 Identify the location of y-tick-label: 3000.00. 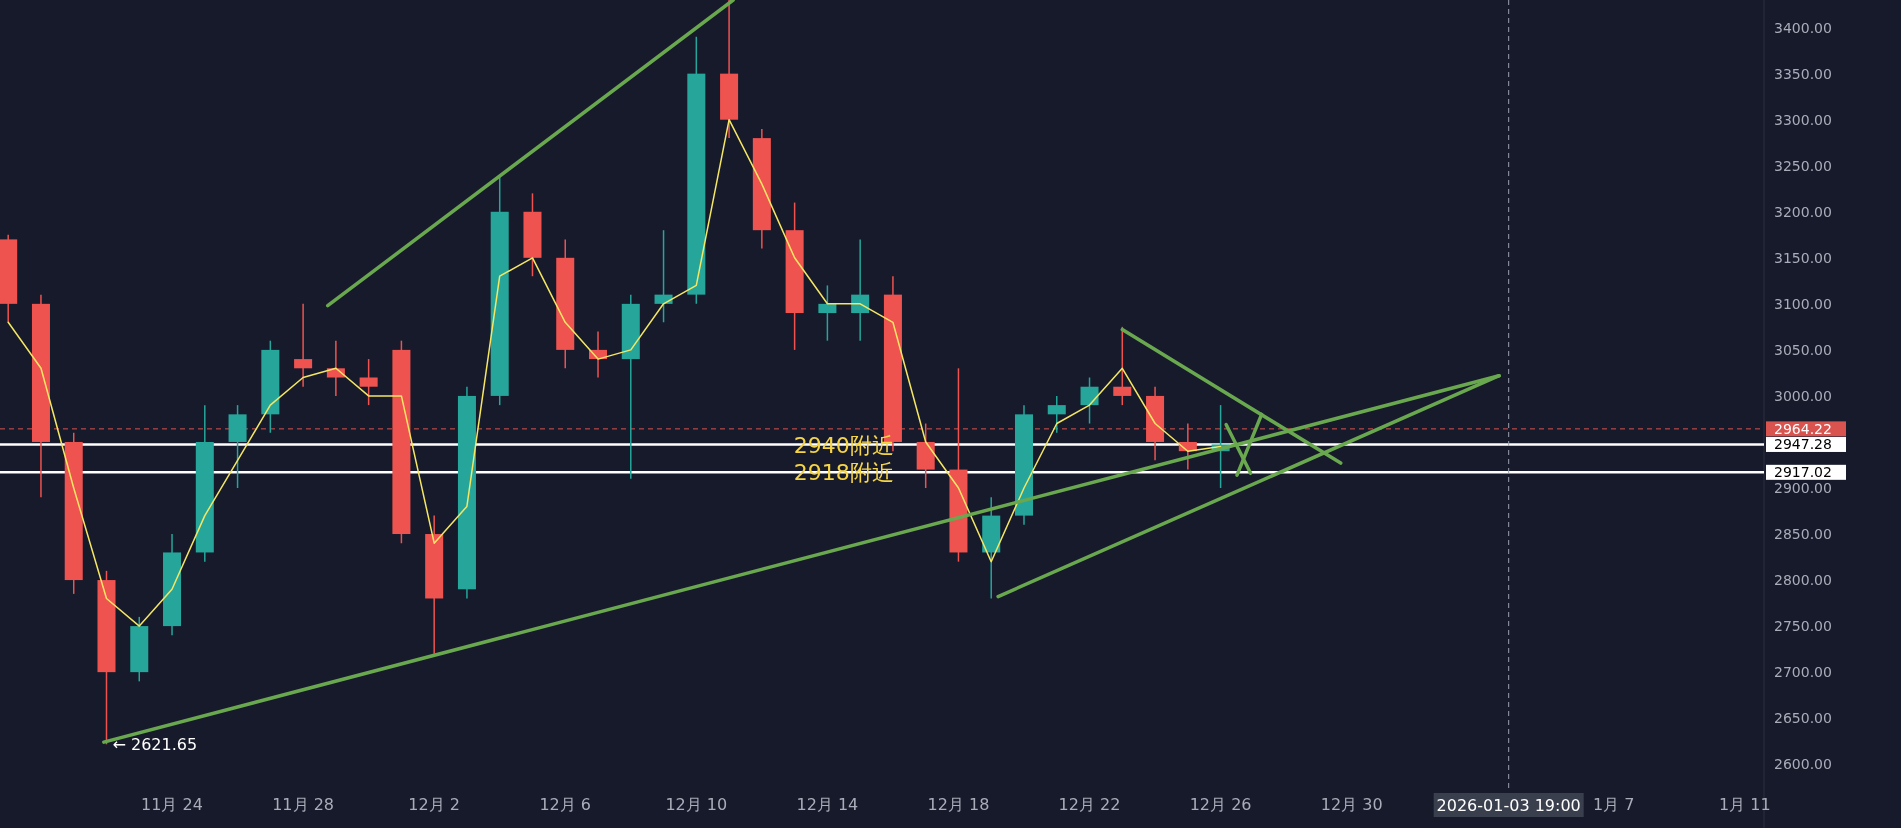
(1803, 395).